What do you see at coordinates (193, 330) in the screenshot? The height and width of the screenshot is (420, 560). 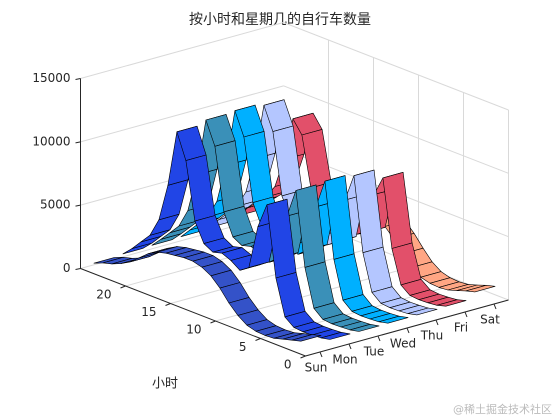 I see `x-tick-label: 10` at bounding box center [193, 330].